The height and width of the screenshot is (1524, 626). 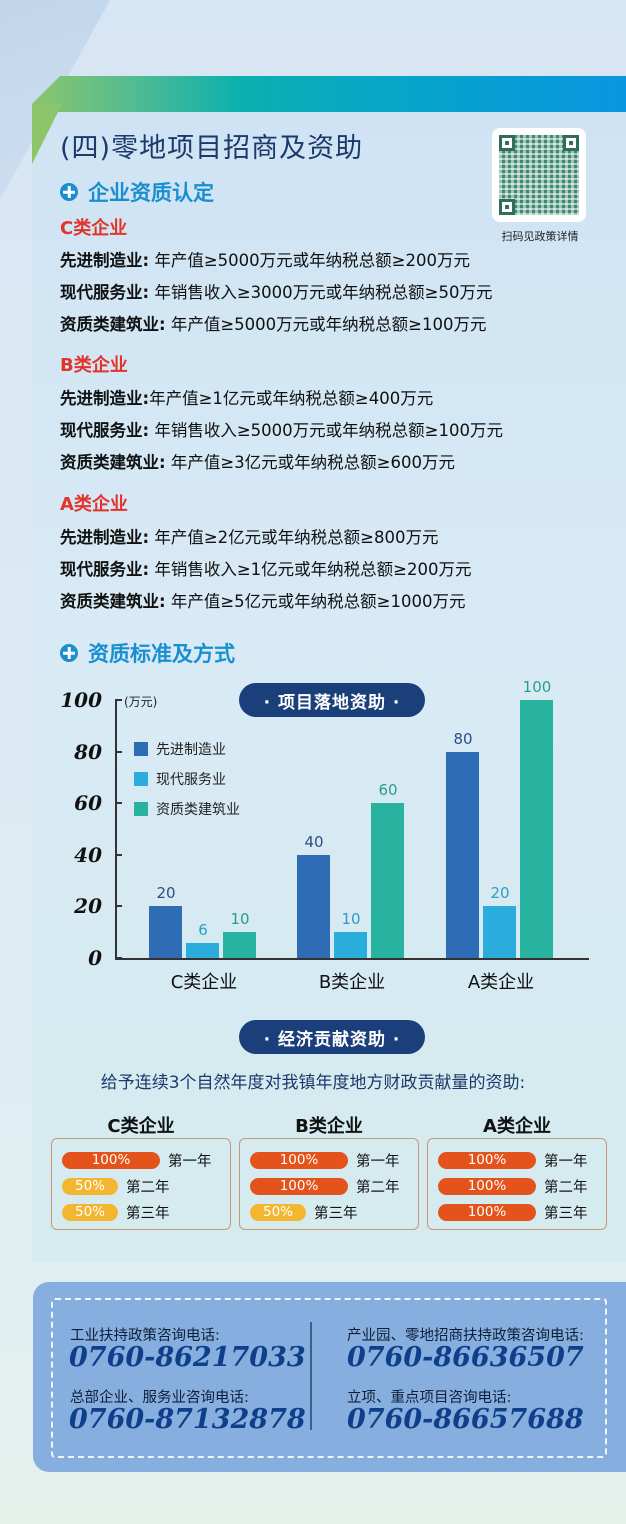 I want to click on requirement-row: 现代服务业: 年销售收入≥5000万元或年纳税总额≥100万元, so click(x=281, y=429).